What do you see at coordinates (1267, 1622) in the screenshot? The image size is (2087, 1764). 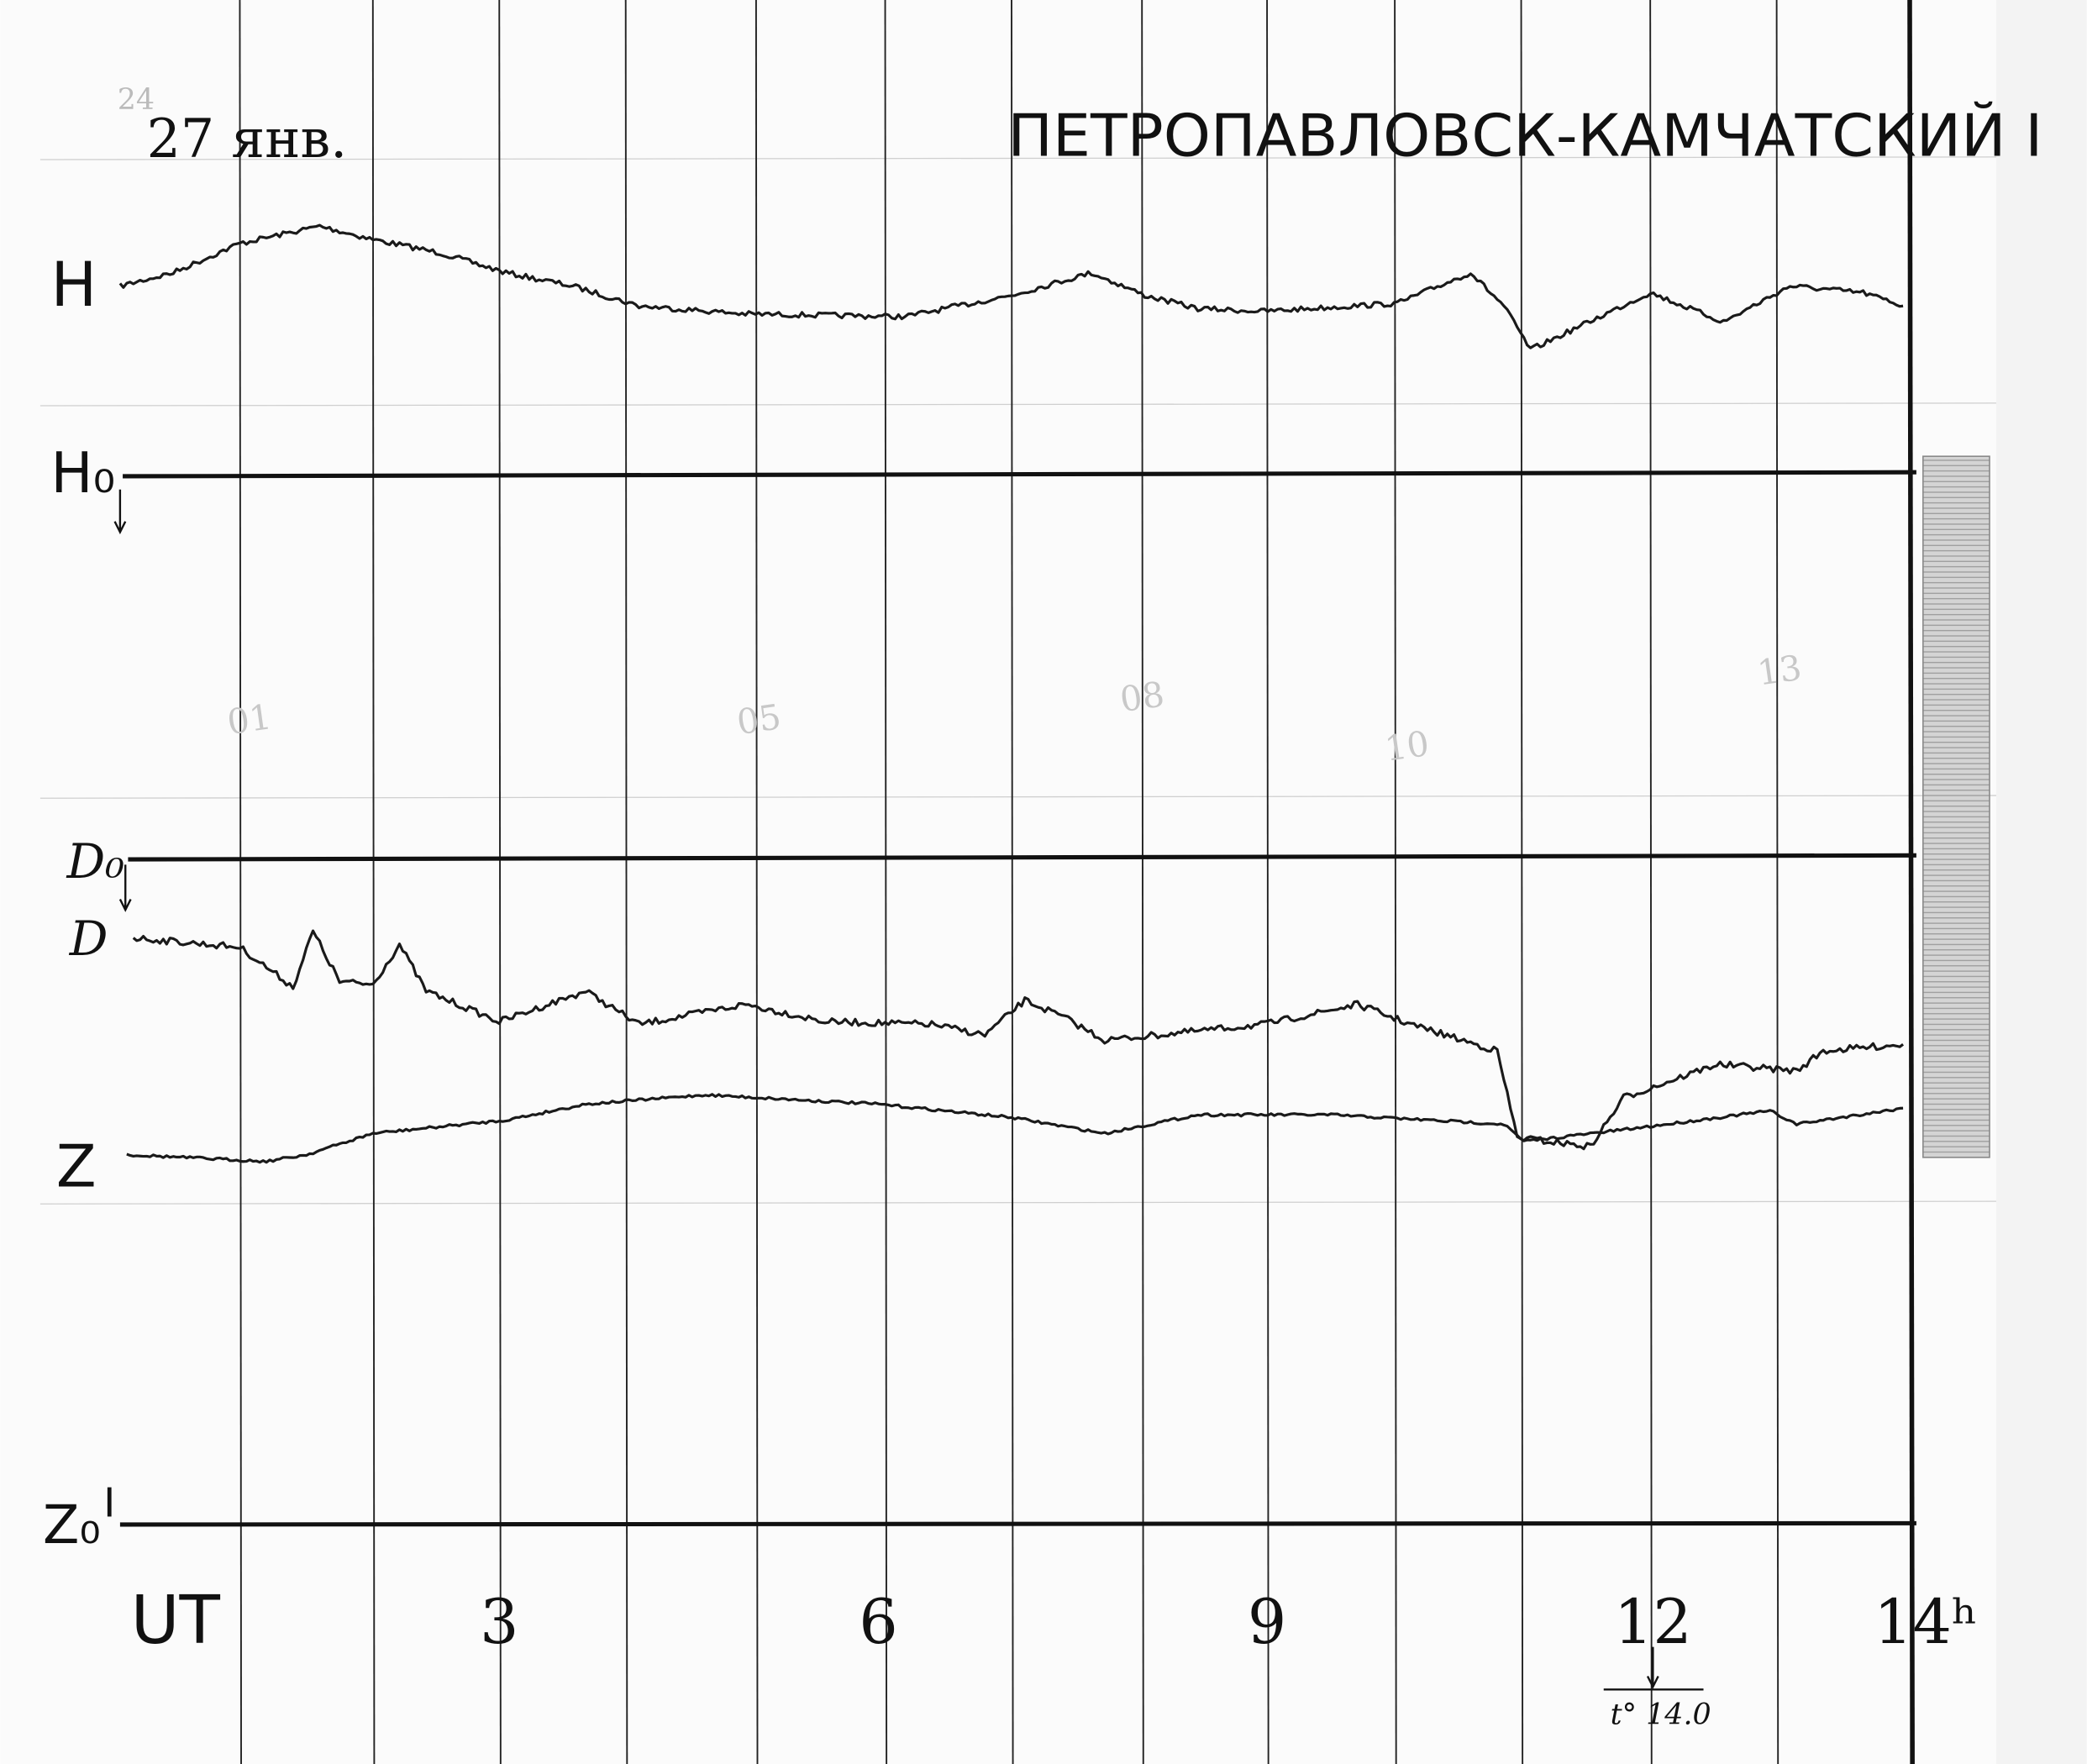 I see `time-label: 9` at bounding box center [1267, 1622].